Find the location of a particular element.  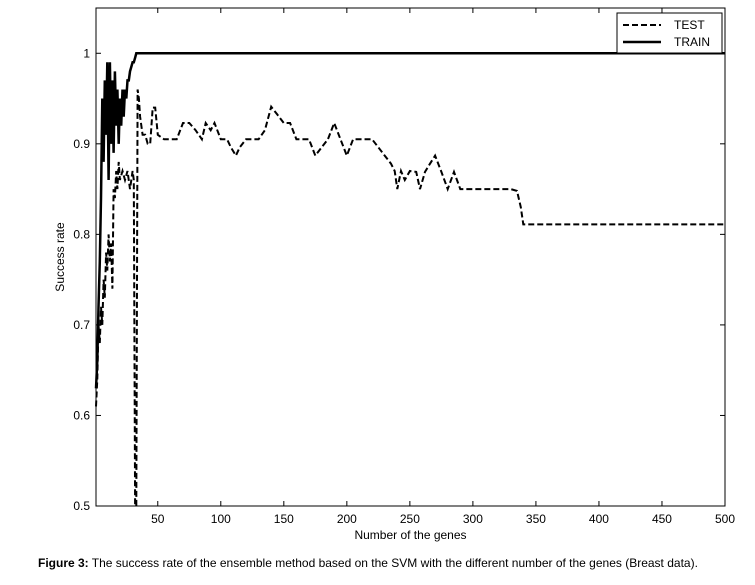

legend-label-test: TEST is located at coordinates (689, 25).